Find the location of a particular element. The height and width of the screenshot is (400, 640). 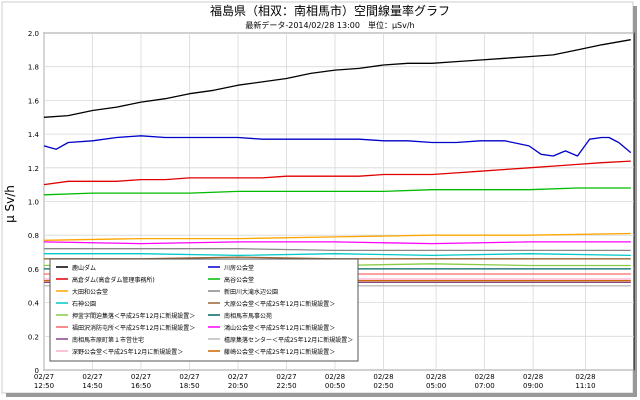

y-tick-label: 1.4 is located at coordinates (34, 135).